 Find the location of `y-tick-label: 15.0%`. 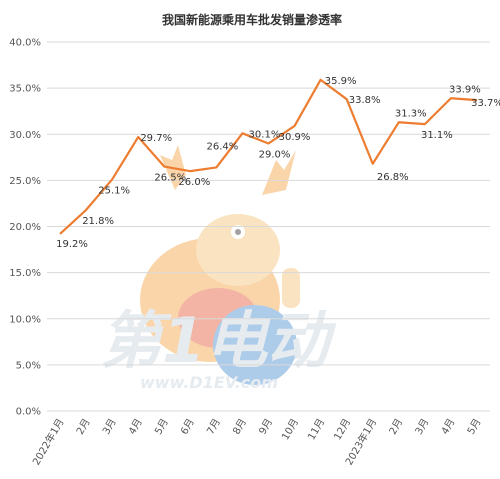

y-tick-label: 15.0% is located at coordinates (25, 273).